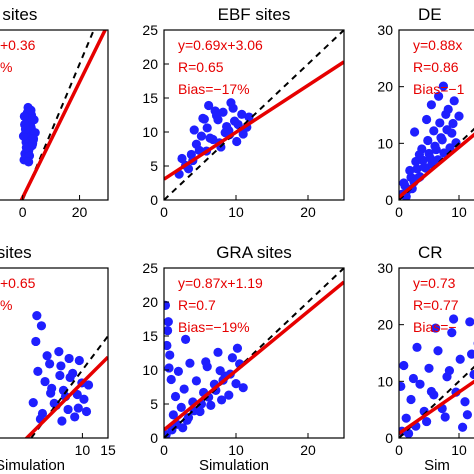 The height and width of the screenshot is (474, 474). Describe the element at coordinates (437, 45) in the screenshot. I see `annotation: y=0.88x` at that location.